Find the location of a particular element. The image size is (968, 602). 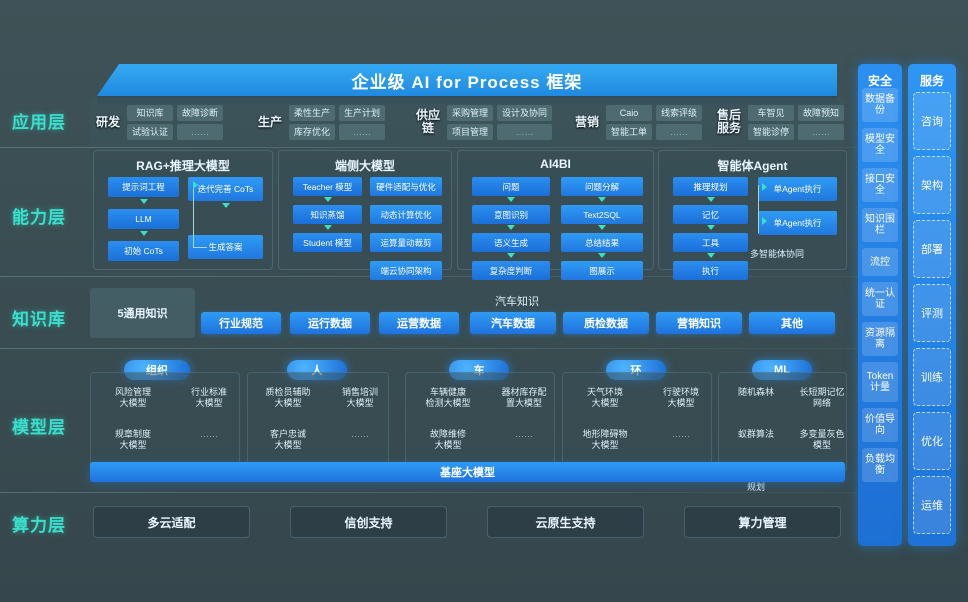

model-item: 行业标准 大模型 is located at coordinates (208, 397).